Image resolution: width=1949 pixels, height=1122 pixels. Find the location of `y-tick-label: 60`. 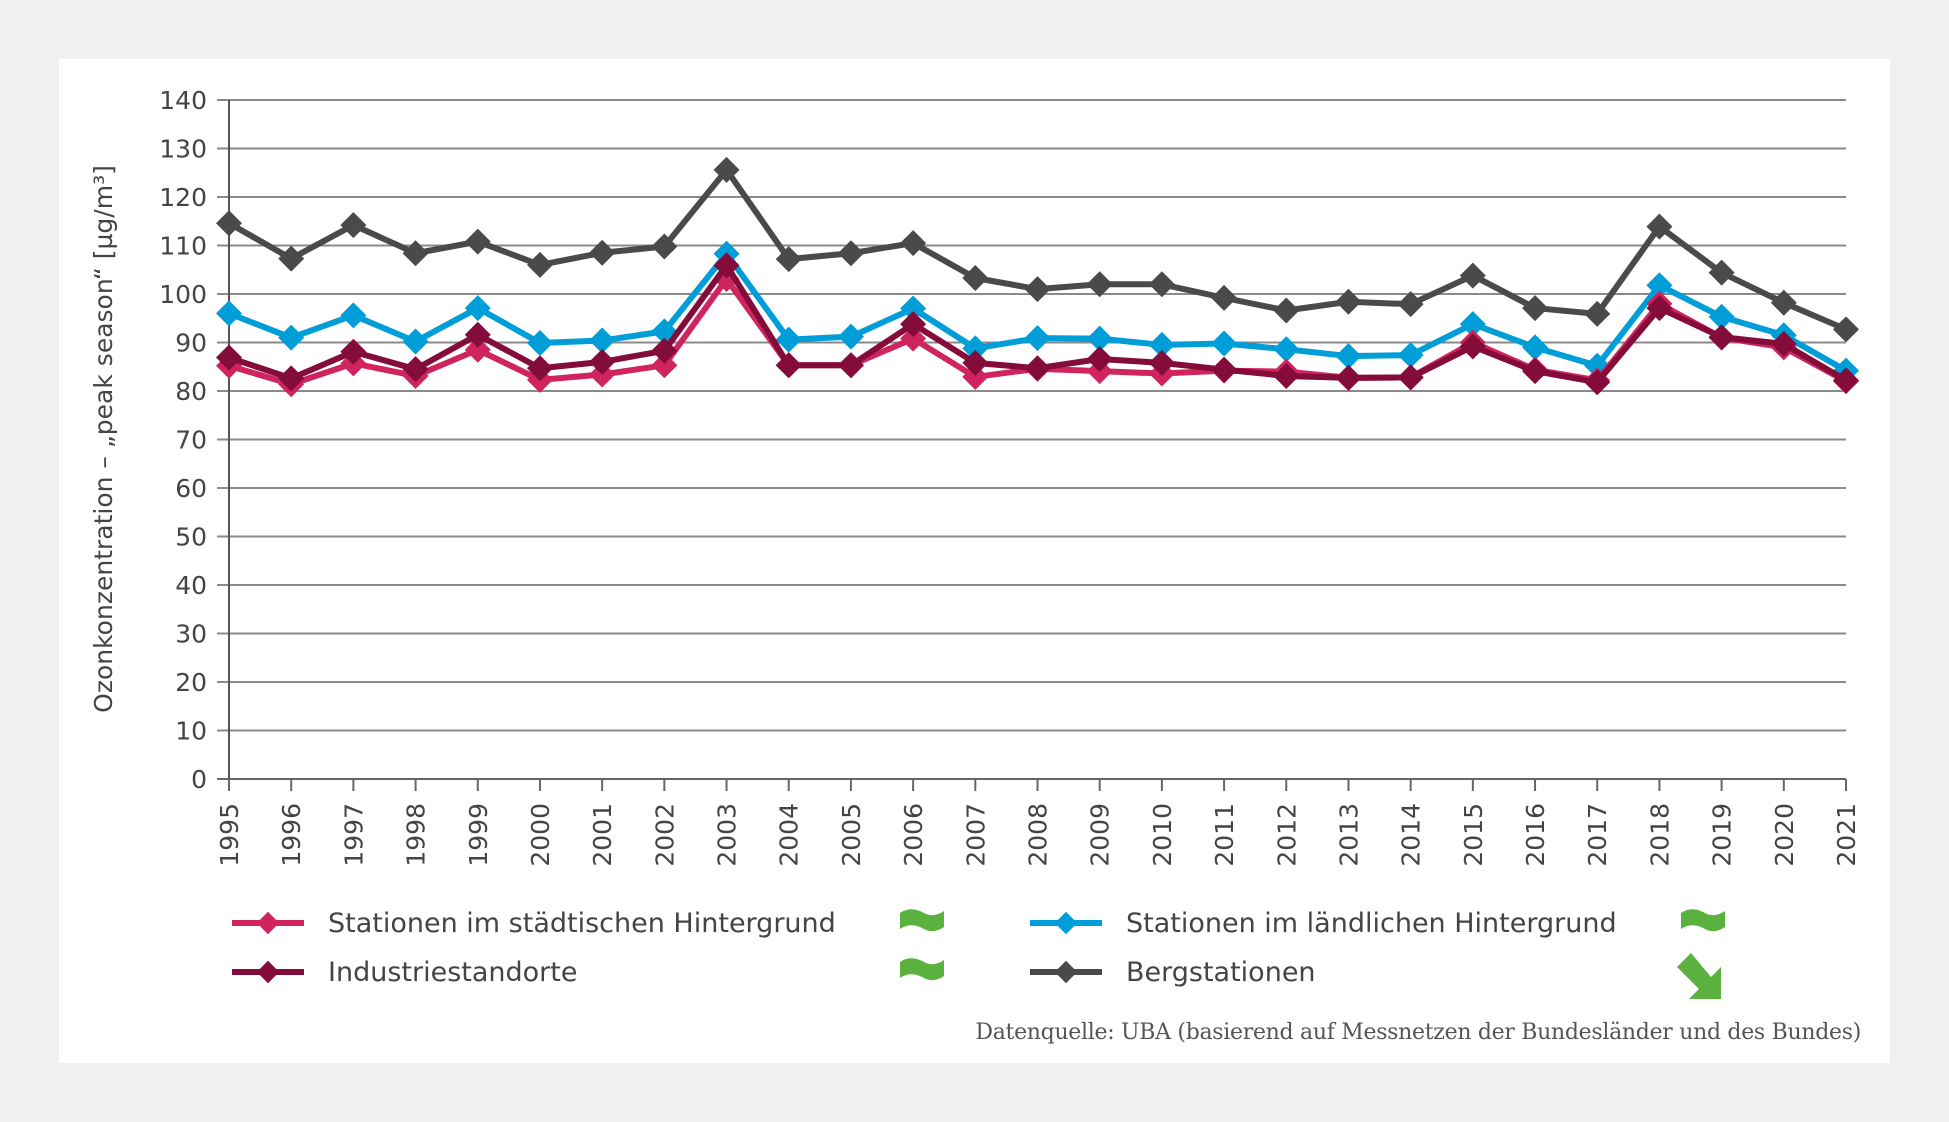

y-tick-label: 60 is located at coordinates (191, 488).